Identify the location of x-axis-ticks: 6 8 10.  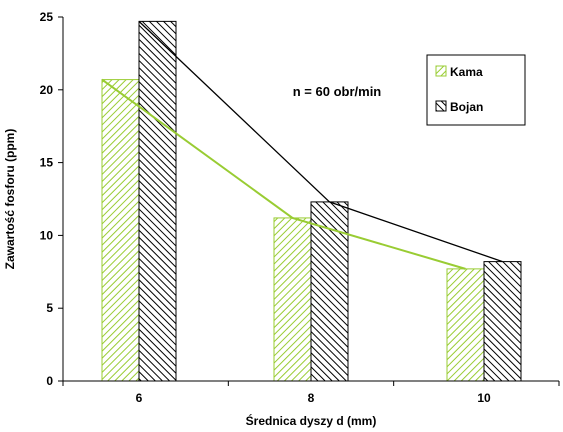
(311, 393).